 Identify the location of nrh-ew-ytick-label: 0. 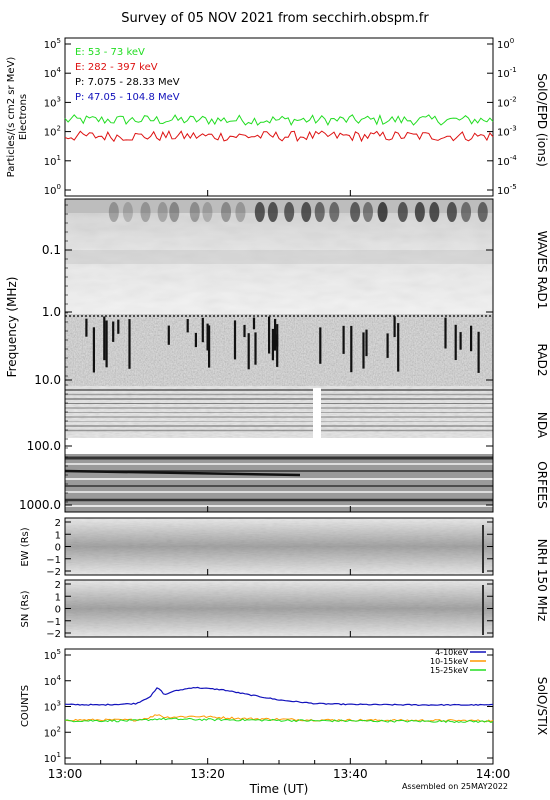
(58, 548).